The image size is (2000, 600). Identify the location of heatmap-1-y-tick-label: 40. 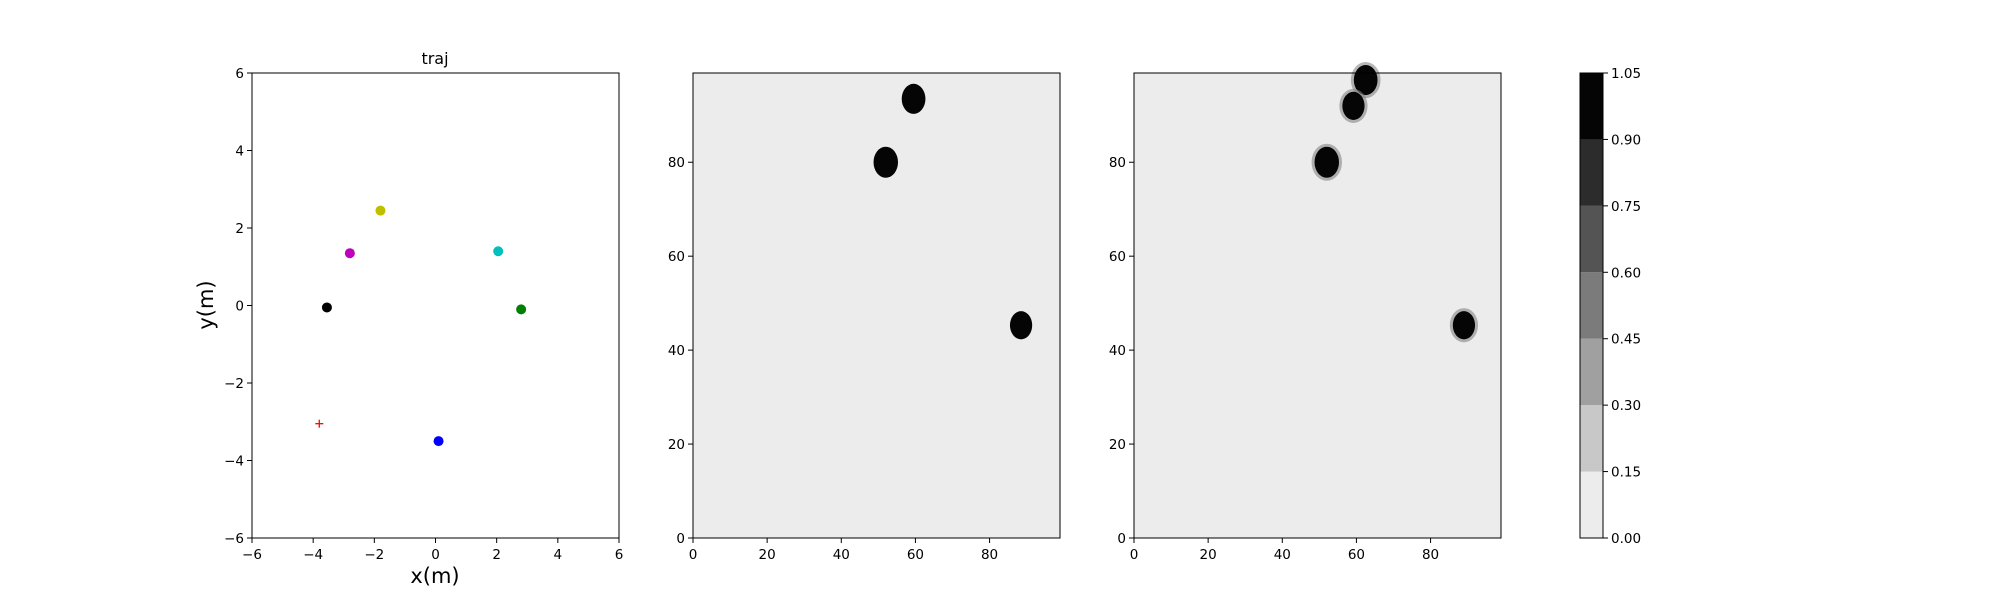
(676, 351).